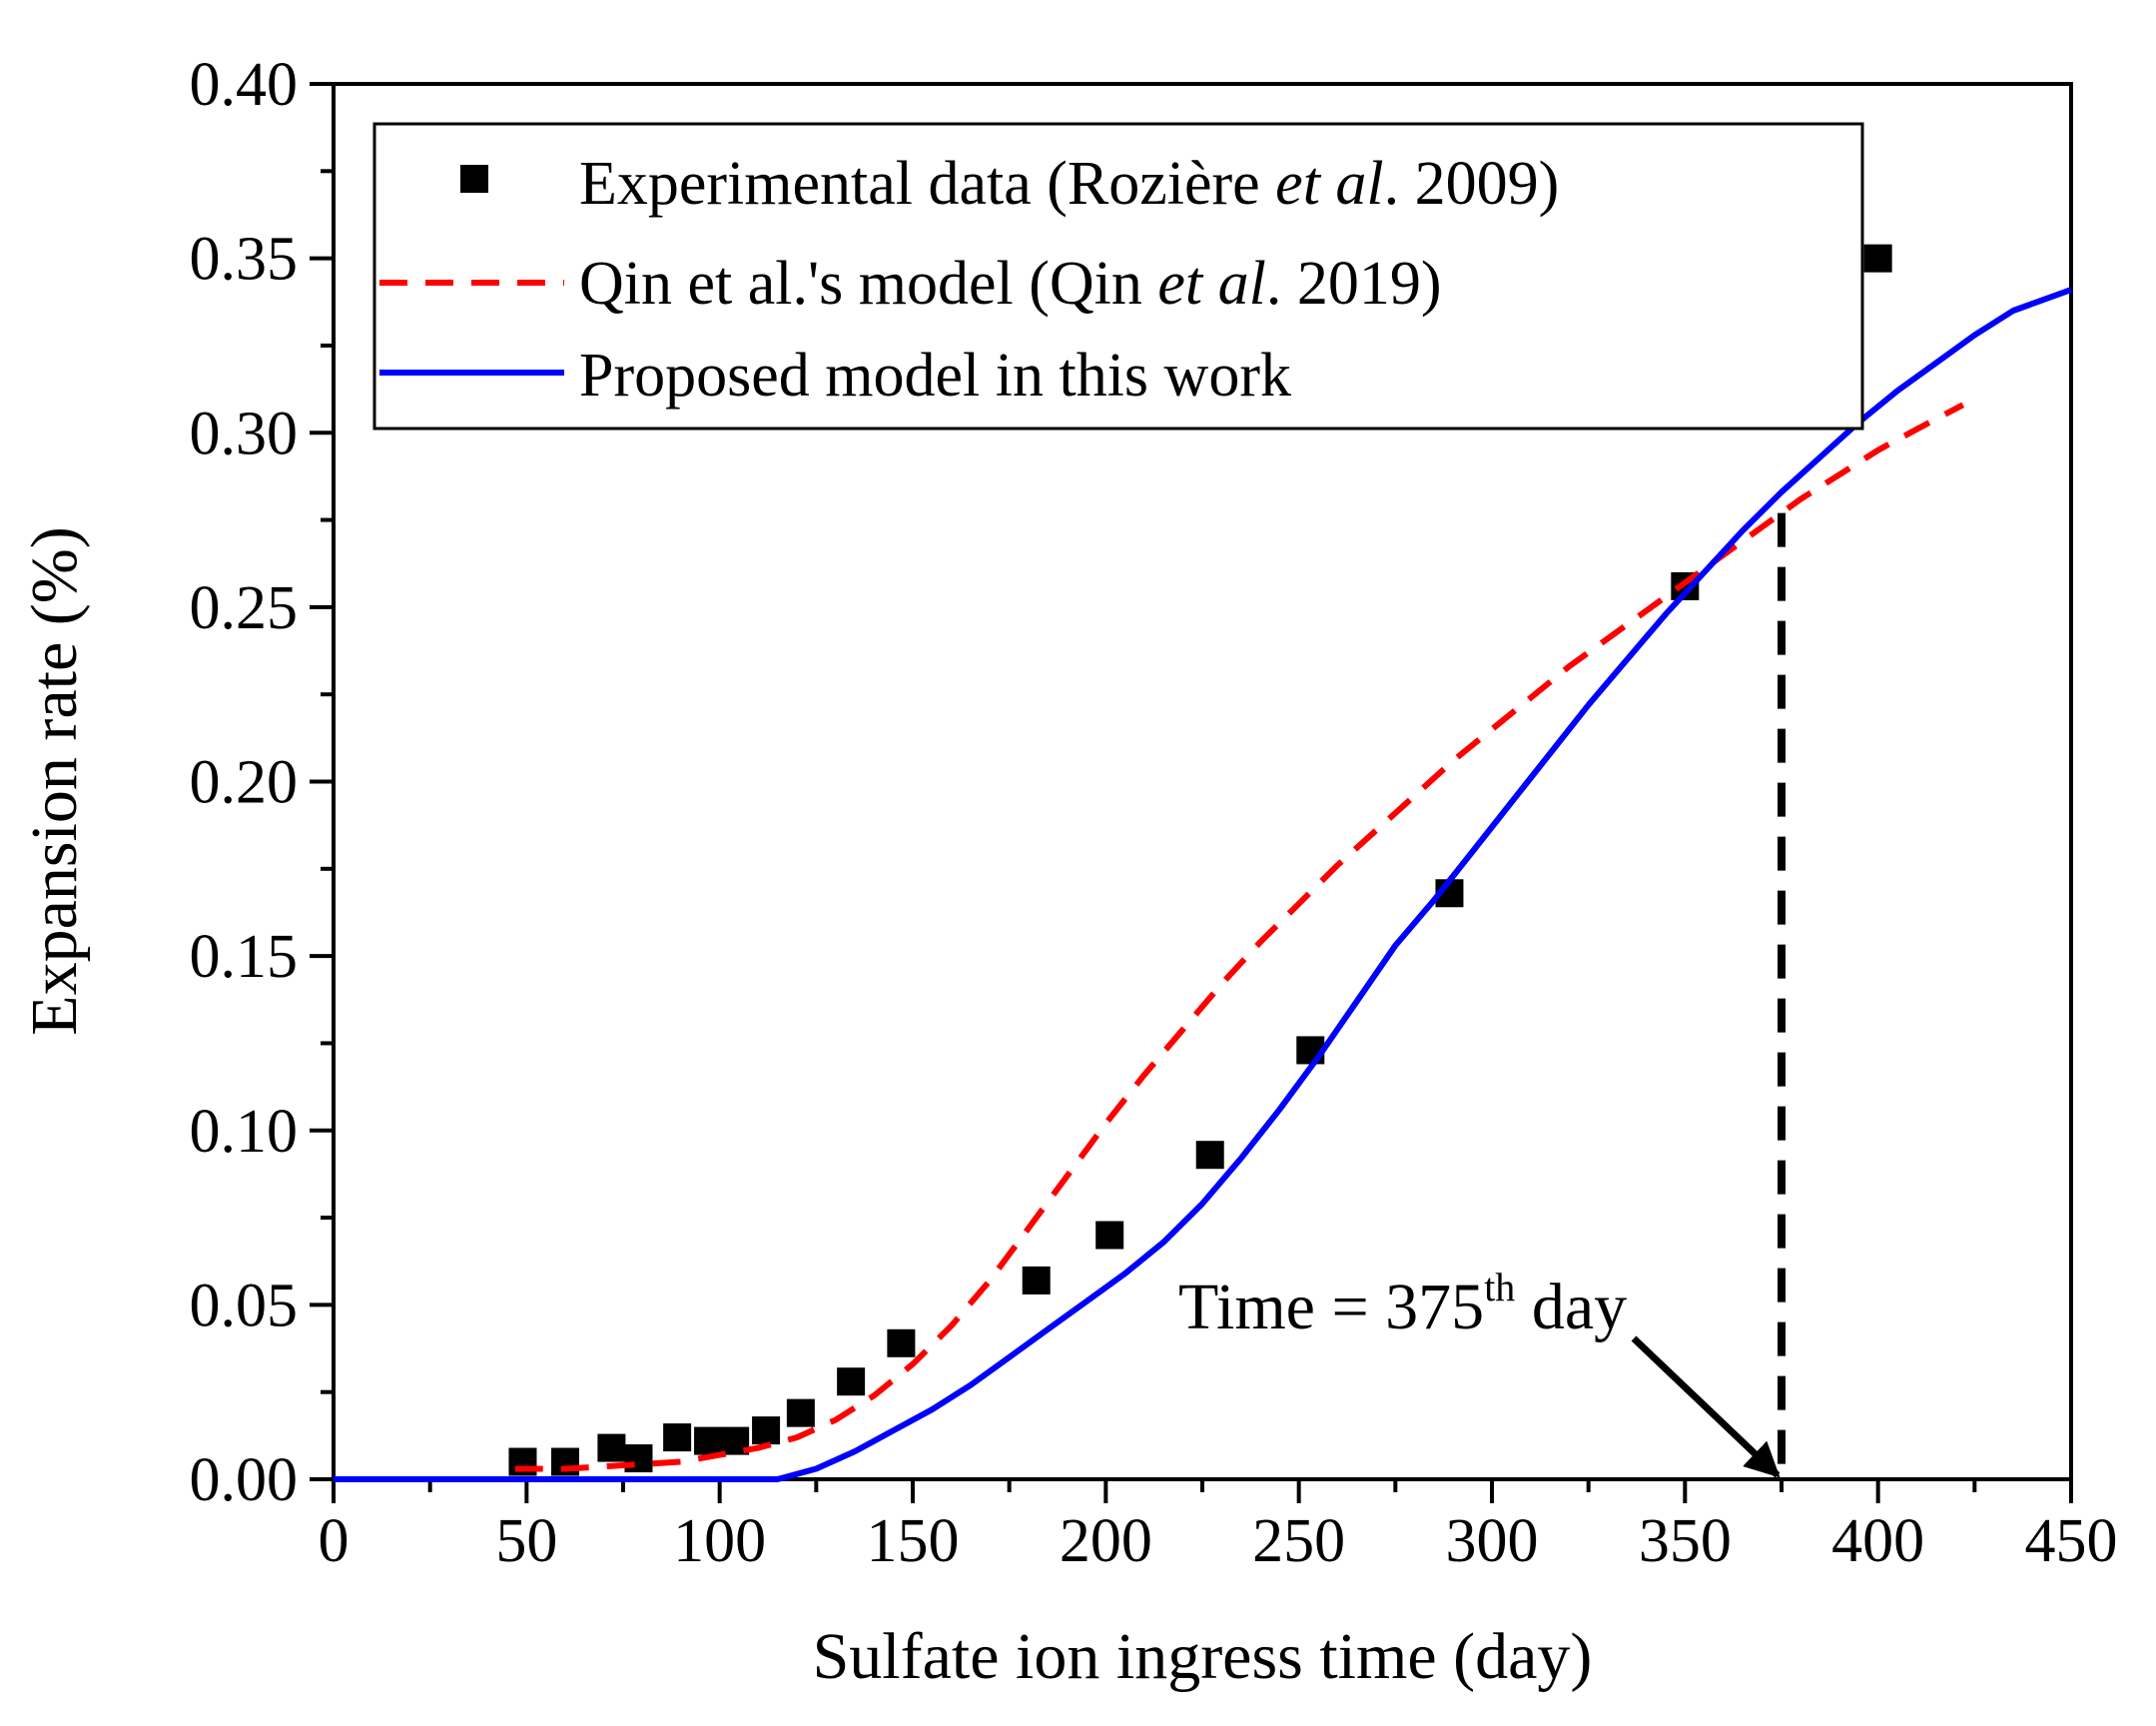 The image size is (2156, 1726). Describe the element at coordinates (245, 1305) in the screenshot. I see `y-tick-label: 0.05` at that location.